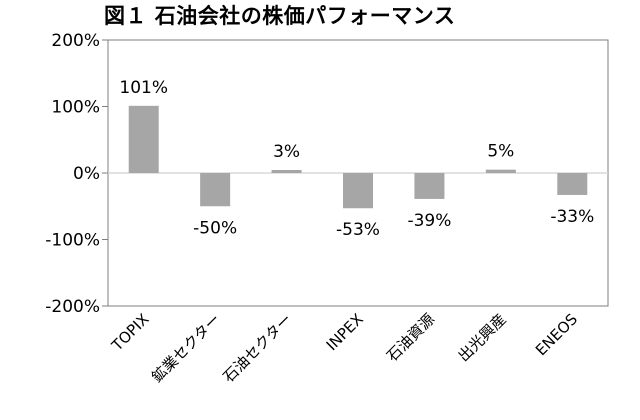 The width and height of the screenshot is (640, 420). I want to click on bar-鉱業セクター, so click(215, 190).